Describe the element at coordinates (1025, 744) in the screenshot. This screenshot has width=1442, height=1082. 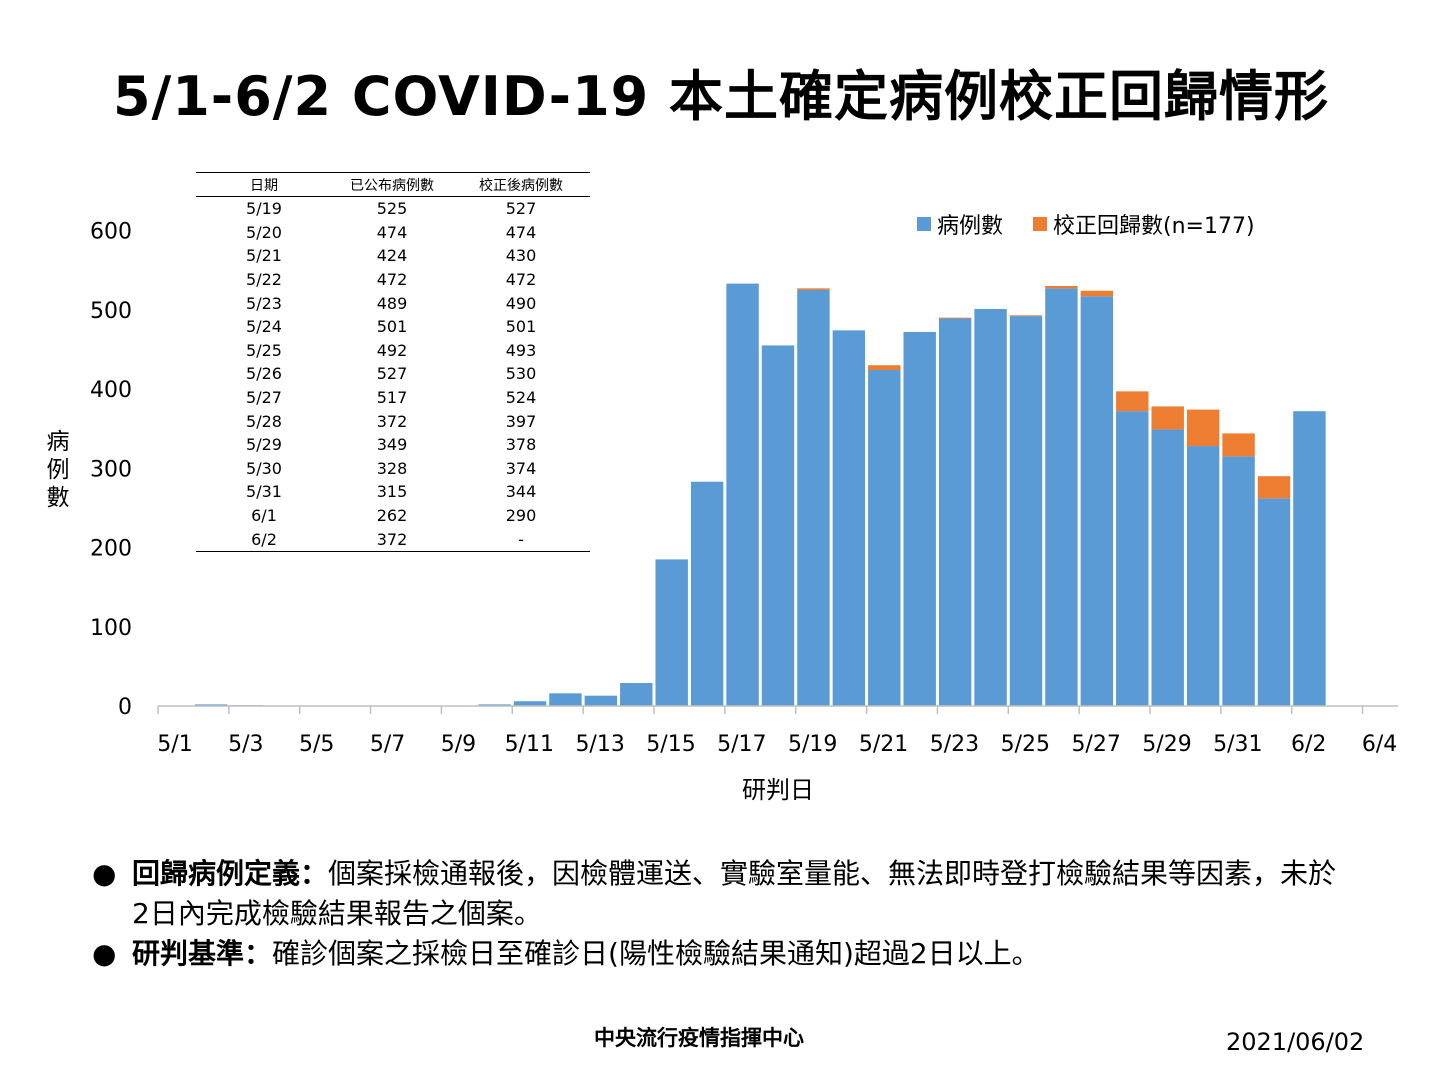
I see `x-tick-label: 5/25` at that location.